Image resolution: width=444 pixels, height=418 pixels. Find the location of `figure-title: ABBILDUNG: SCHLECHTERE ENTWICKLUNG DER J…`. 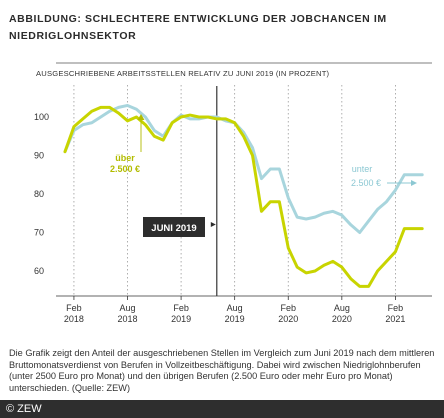

figure-title: ABBILDUNG: SCHLECHTERE ENTWICKLUNG DER J… is located at coordinates (198, 27).